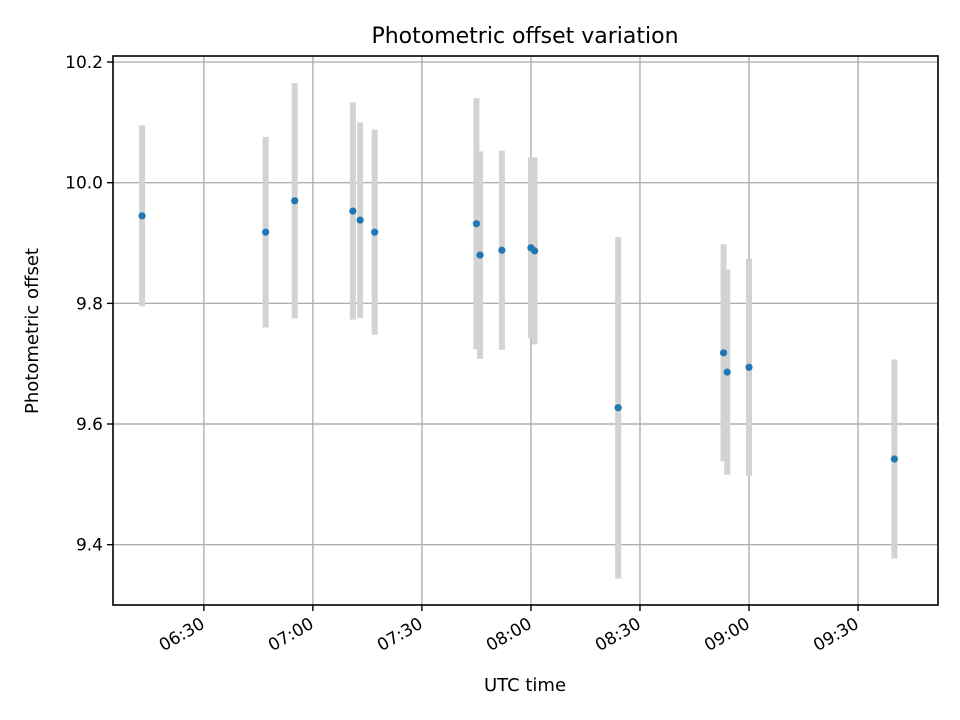 This screenshot has height=720, width=960. I want to click on chart-title: Photometric offset variation, so click(524, 36).